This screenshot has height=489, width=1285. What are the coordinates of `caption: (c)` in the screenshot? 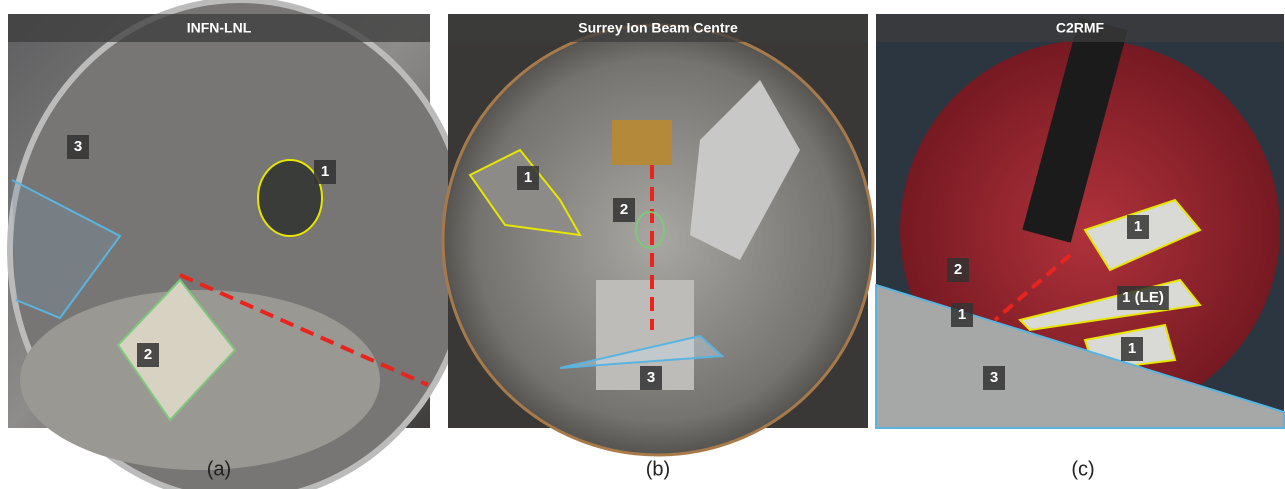 It's located at (1082, 469).